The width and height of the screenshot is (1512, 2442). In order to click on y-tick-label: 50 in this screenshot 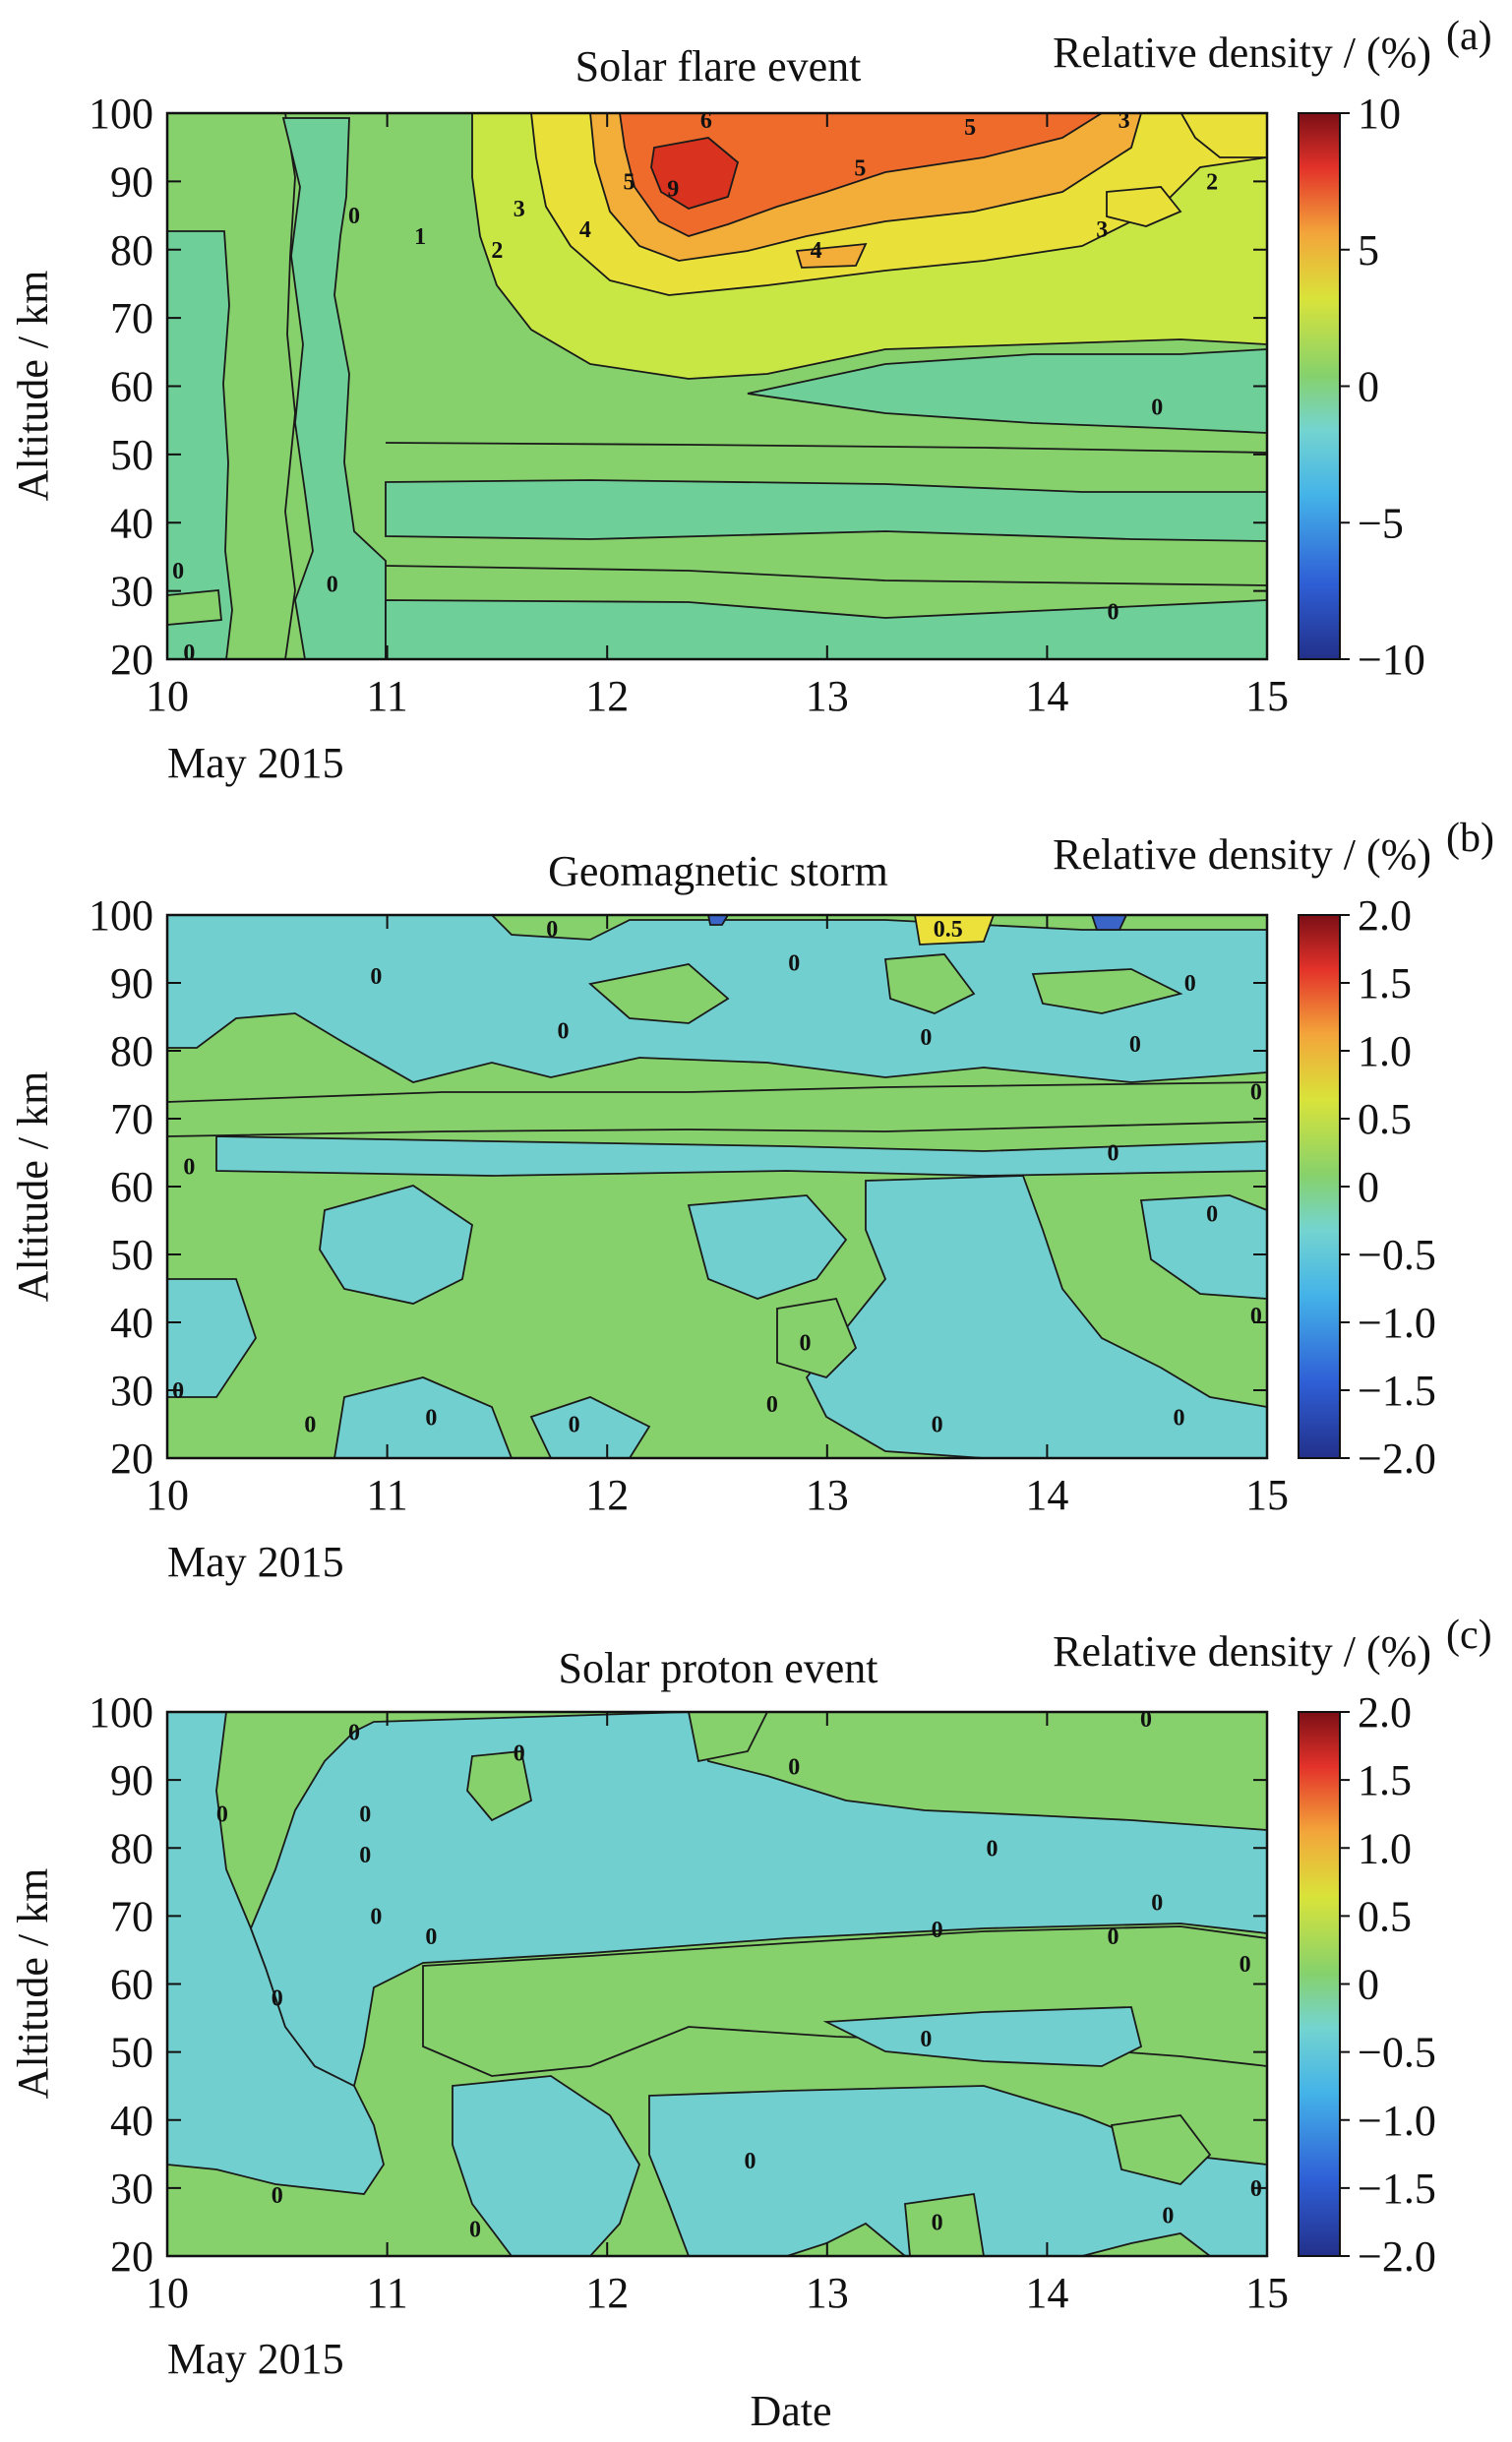, I will do `click(132, 1255)`.